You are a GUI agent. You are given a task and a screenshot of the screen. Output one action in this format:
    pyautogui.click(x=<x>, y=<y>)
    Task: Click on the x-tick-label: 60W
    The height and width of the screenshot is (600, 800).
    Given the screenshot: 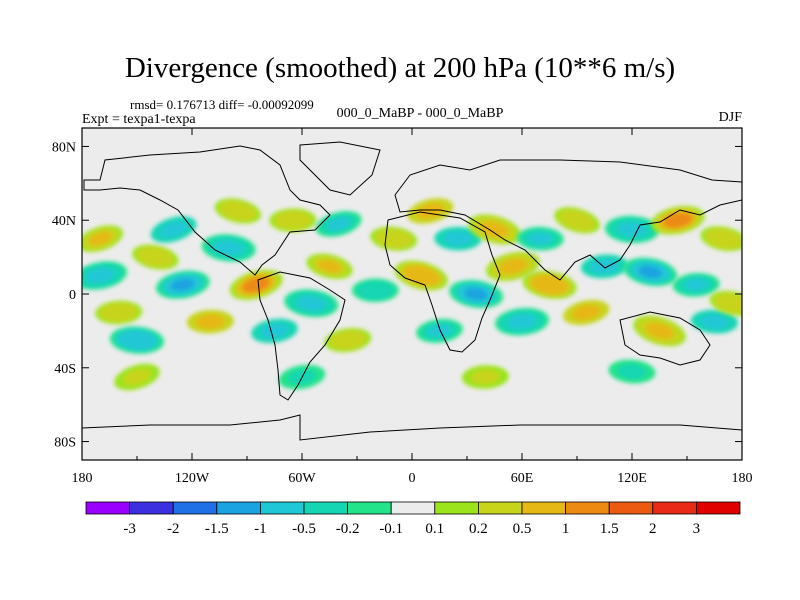 What is the action you would take?
    pyautogui.click(x=302, y=478)
    